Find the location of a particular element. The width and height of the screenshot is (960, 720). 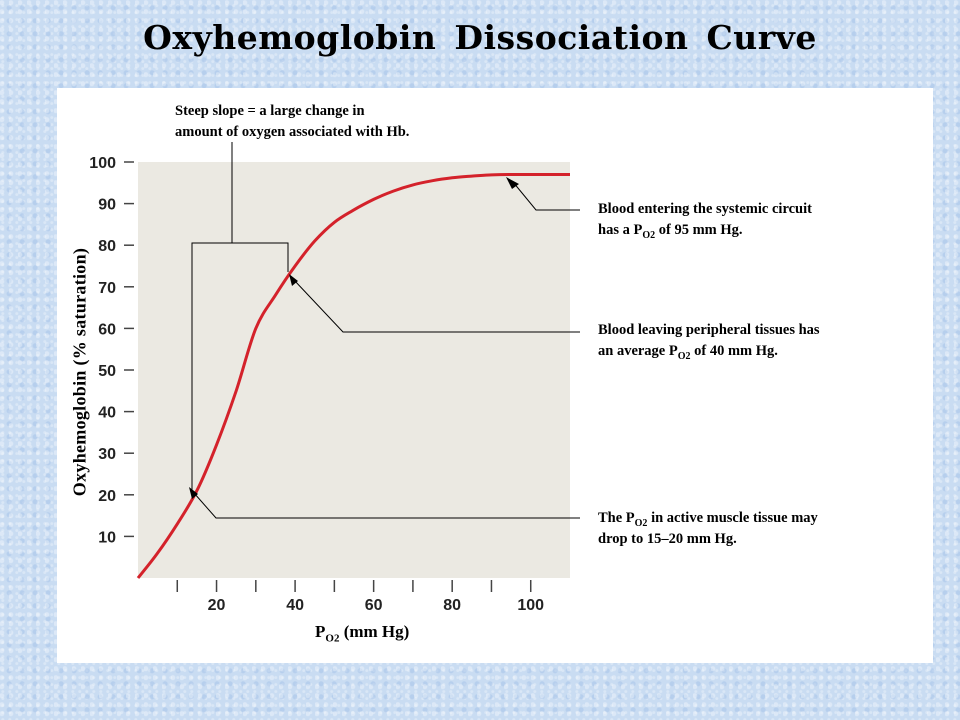

annotation-peripheral-line2: an average PO2 of 40 mm Hg. is located at coordinates (709, 351).